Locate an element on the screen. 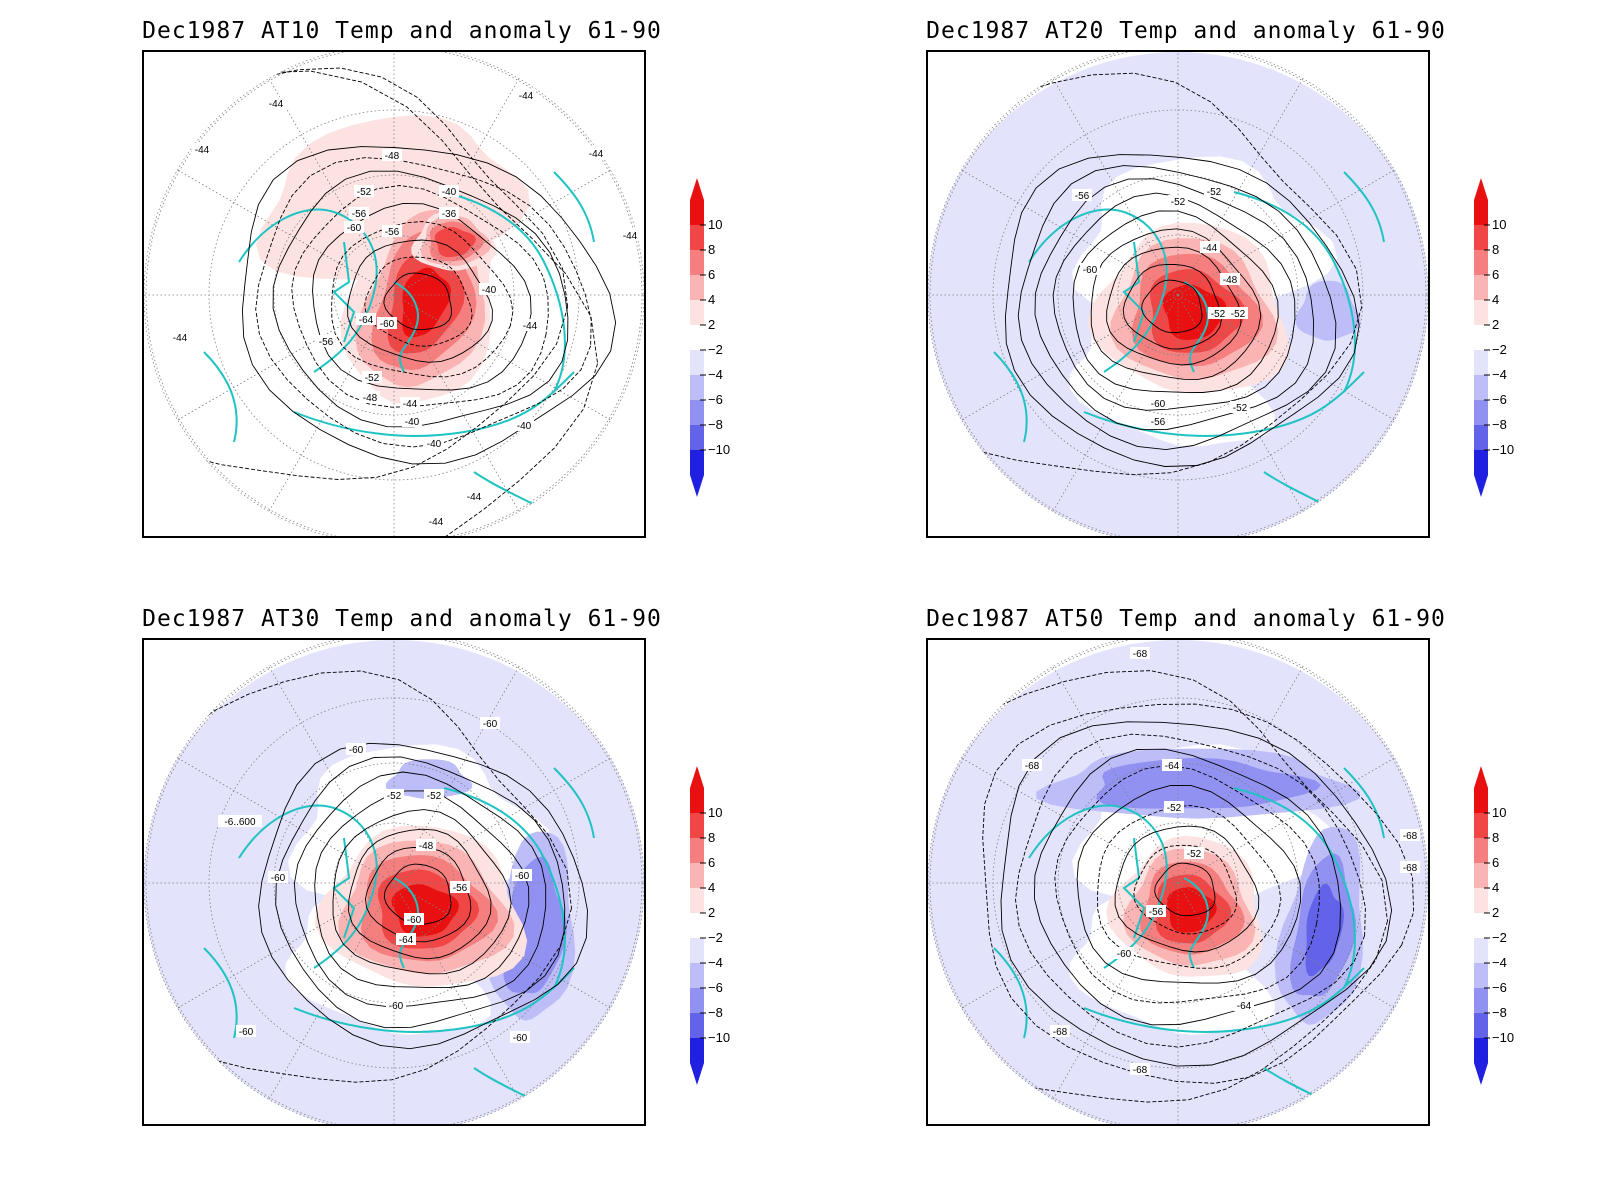 Image resolution: width=1600 pixels, height=1200 pixels. svg-text: -48 is located at coordinates (426, 846).